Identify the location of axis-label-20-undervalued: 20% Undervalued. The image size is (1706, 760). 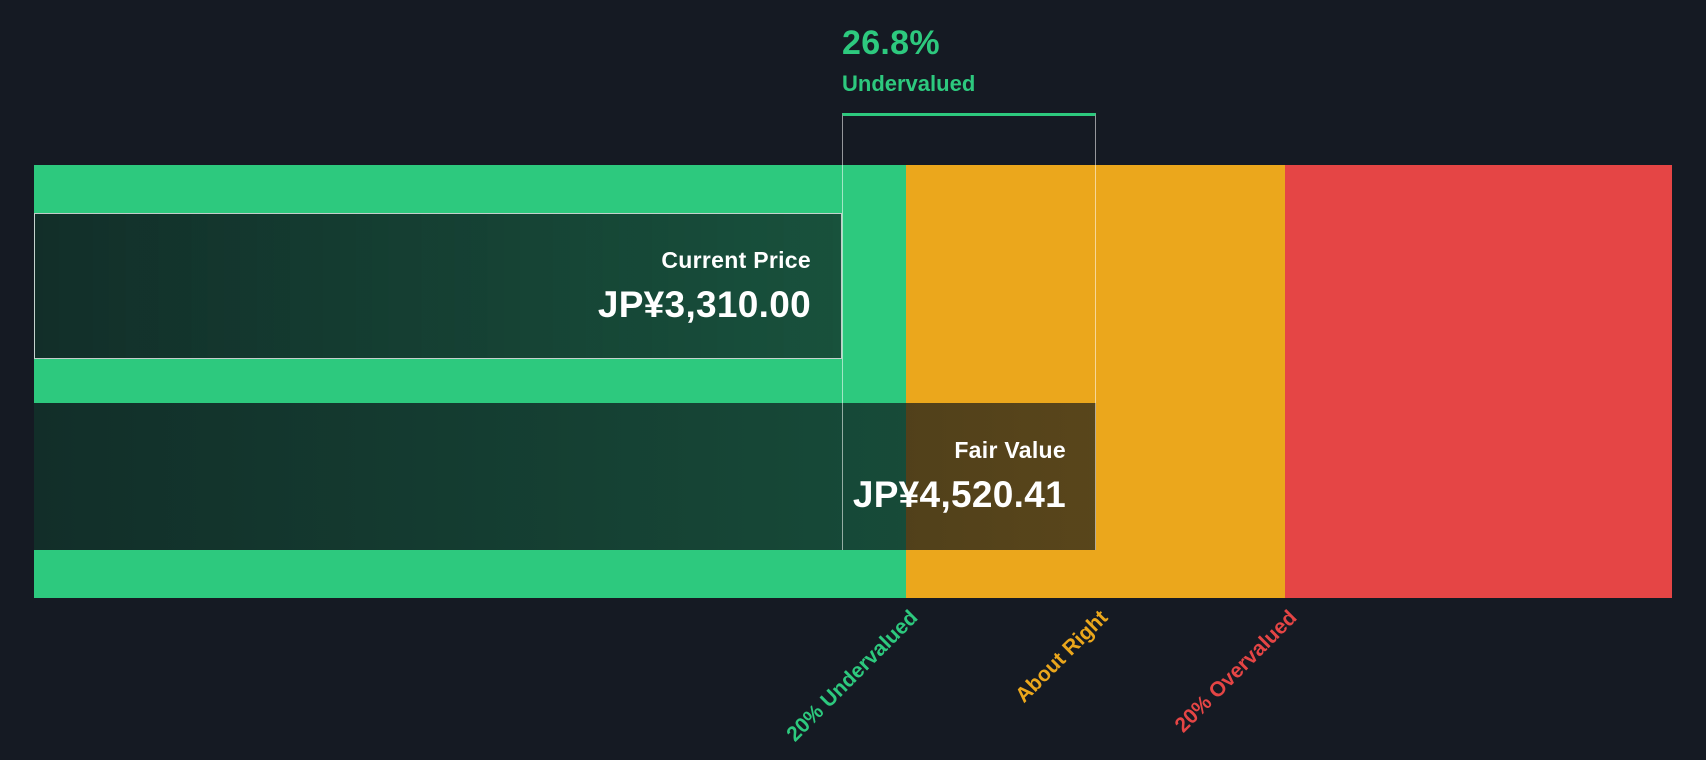
(852, 676).